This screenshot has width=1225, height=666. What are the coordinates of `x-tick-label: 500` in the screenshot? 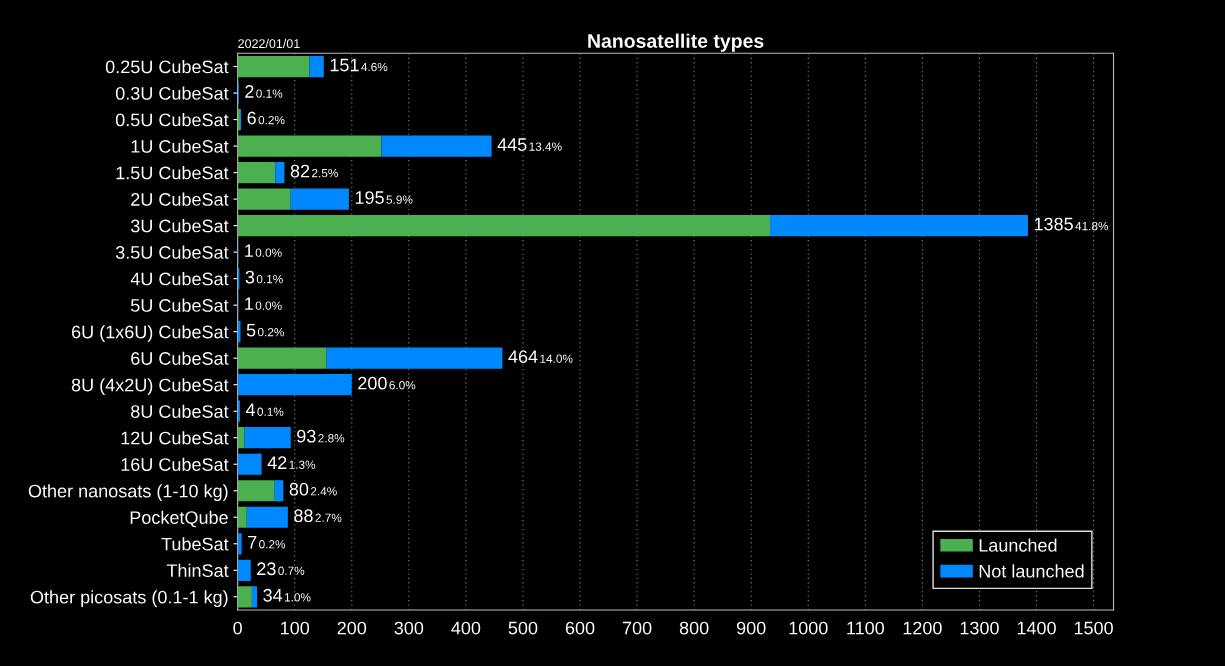 It's located at (523, 628).